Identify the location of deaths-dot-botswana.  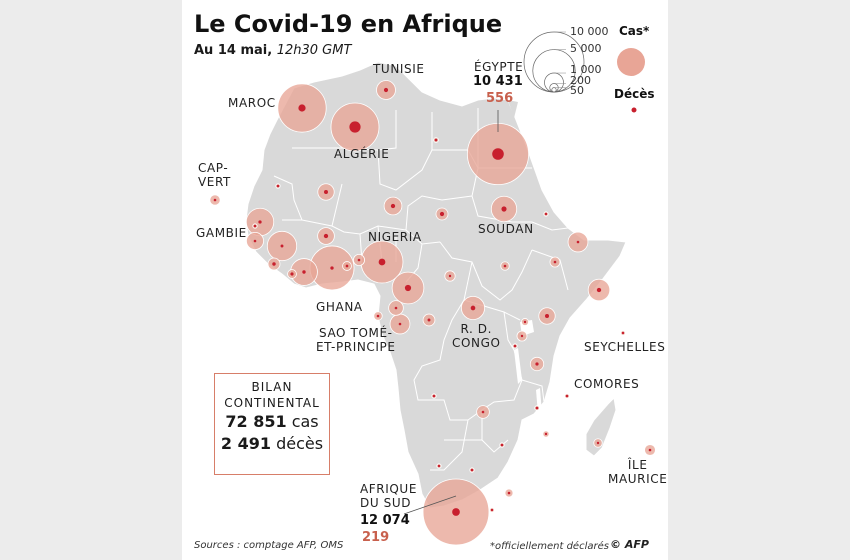
(472, 470).